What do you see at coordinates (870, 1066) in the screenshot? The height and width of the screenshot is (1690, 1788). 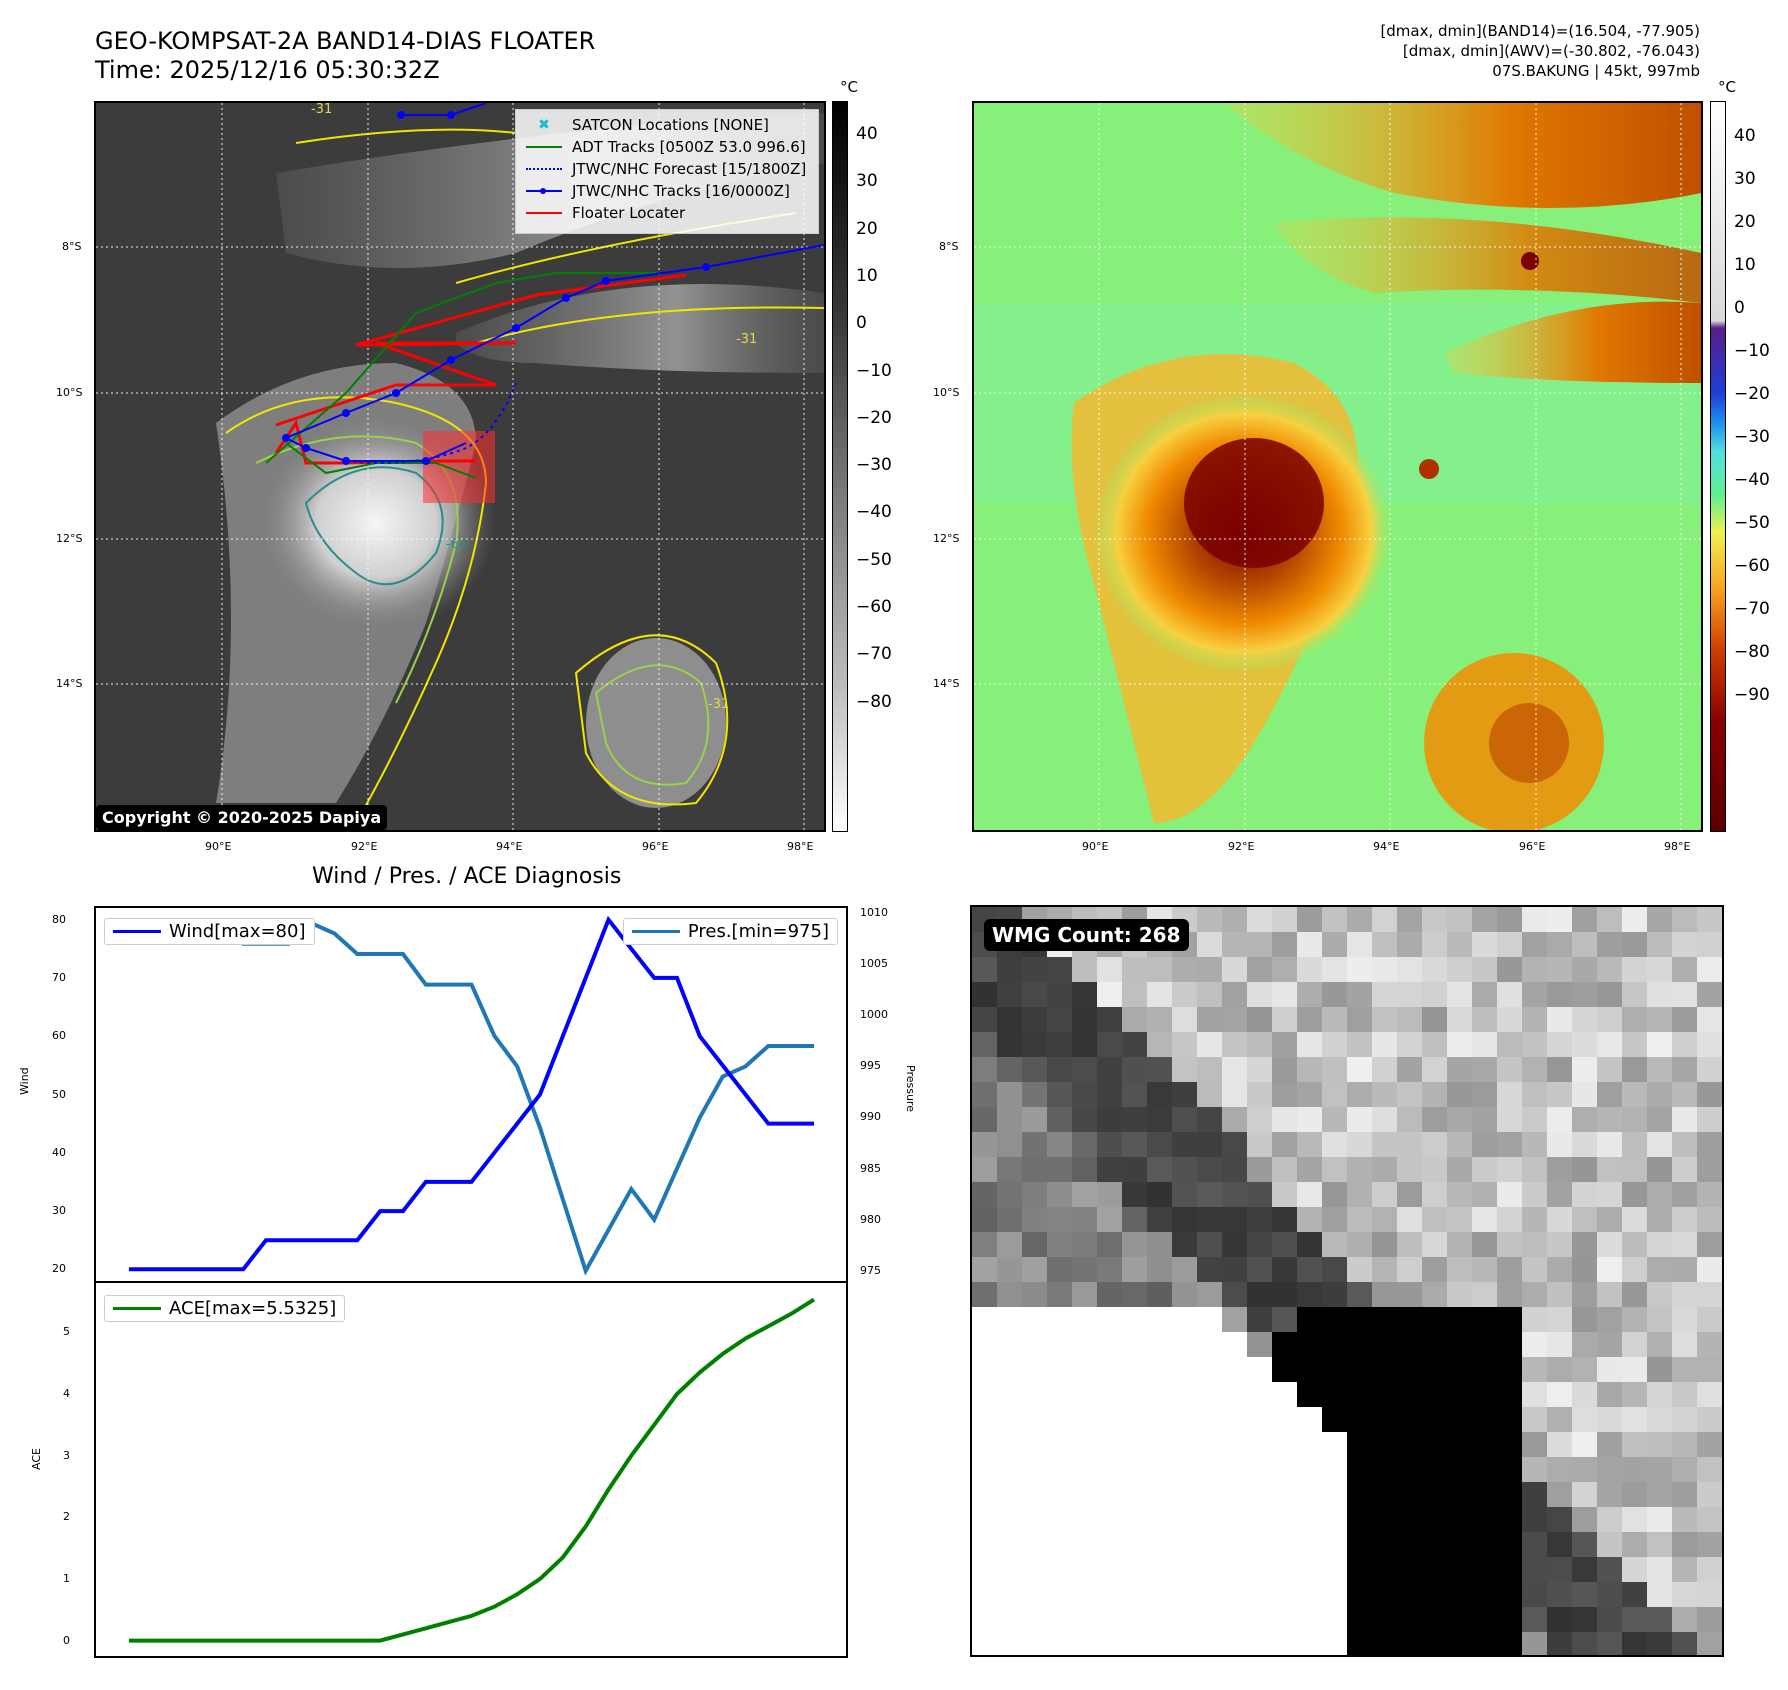 I see `pressure-tick-label: 995` at bounding box center [870, 1066].